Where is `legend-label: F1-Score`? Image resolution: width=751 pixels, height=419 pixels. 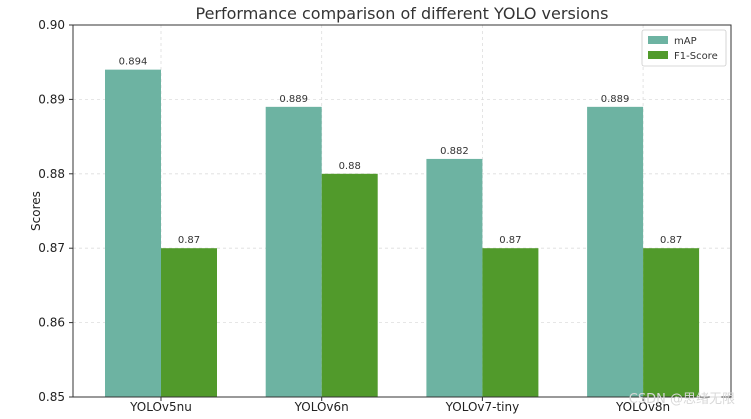
legend-label: F1-Score is located at coordinates (696, 56).